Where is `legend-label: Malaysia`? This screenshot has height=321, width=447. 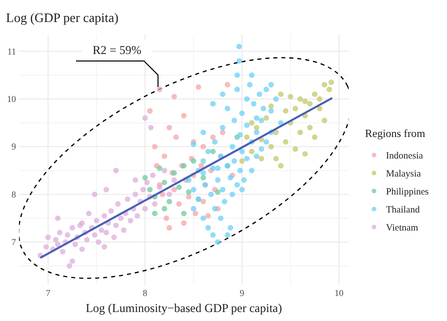
legend-label: Malaysia is located at coordinates (404, 175).